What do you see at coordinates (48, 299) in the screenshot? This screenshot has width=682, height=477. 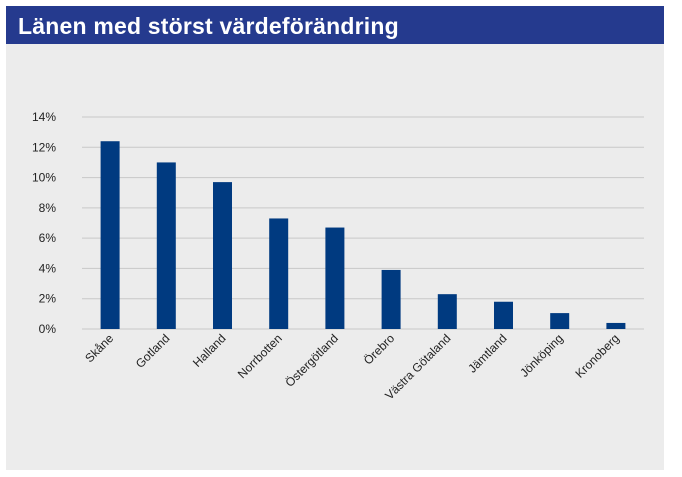 I see `y-tick-label: 2%` at bounding box center [48, 299].